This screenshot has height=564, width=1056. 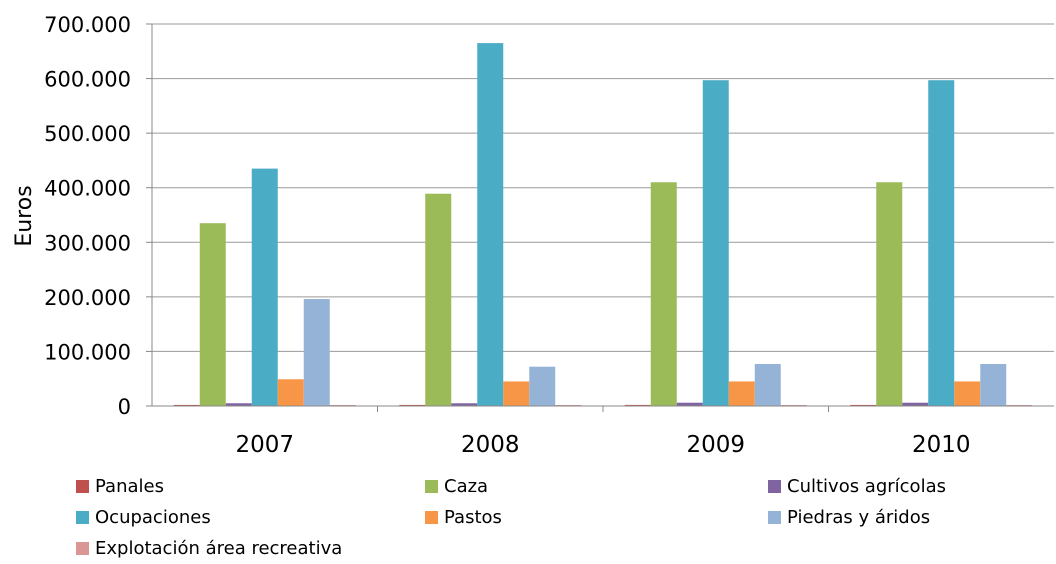 What do you see at coordinates (316, 352) in the screenshot?
I see `bar-piedras-y-ridos-2007` at bounding box center [316, 352].